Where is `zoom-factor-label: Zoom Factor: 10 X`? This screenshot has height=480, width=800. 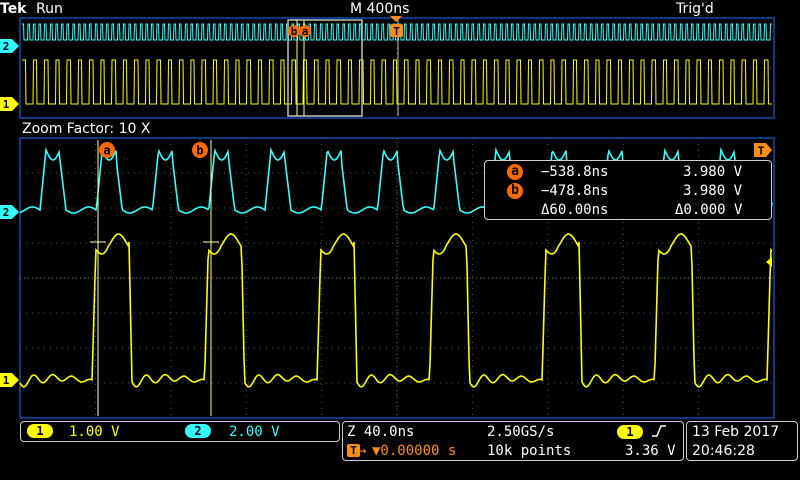 zoom-factor-label: Zoom Factor: 10 X is located at coordinates (86, 129).